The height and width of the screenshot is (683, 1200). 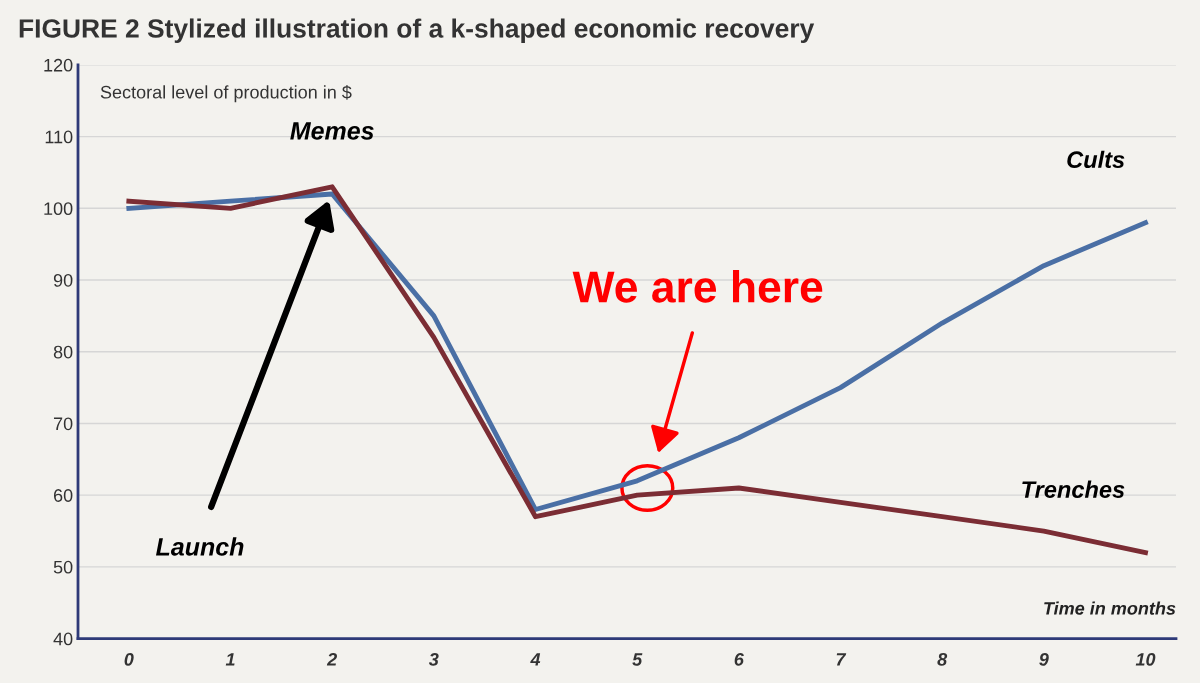 I want to click on x-tick-label: 8, so click(x=942, y=659).